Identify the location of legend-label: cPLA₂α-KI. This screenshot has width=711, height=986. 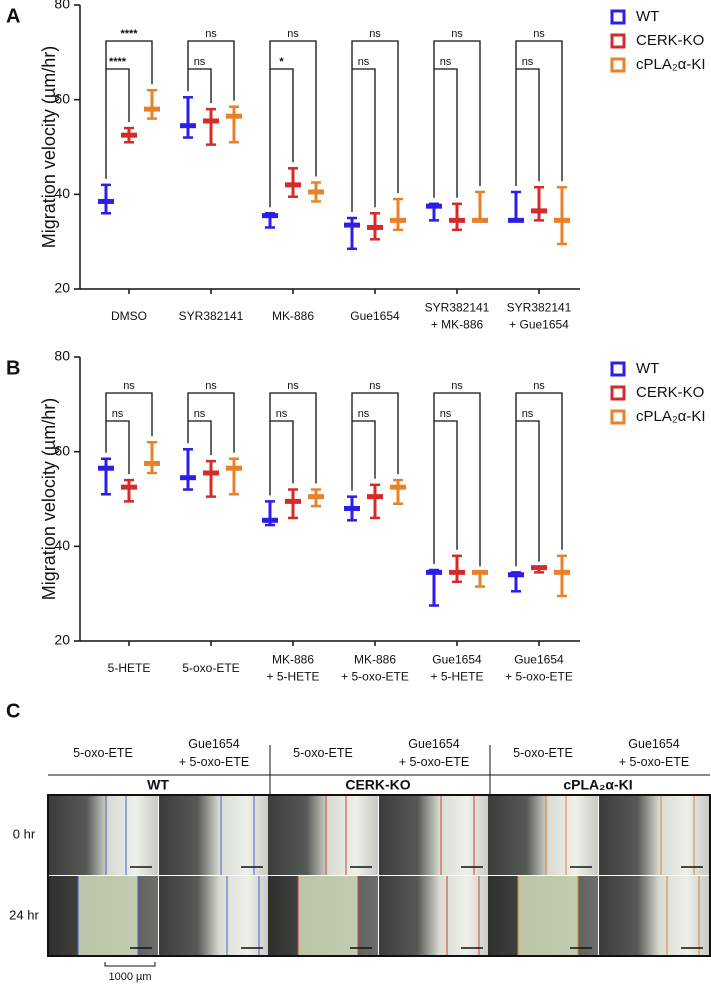
(671, 416).